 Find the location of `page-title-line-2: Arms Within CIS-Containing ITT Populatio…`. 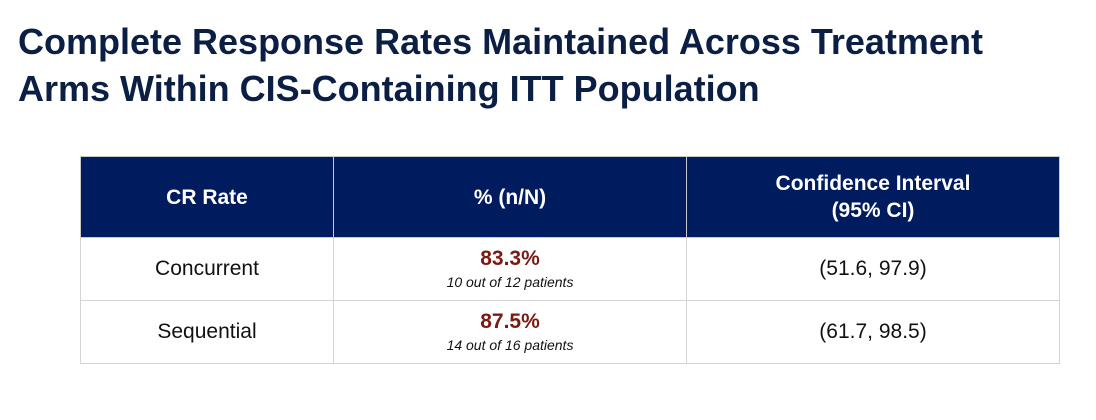

page-title-line-2: Arms Within CIS-Containing ITT Populatio… is located at coordinates (389, 88).